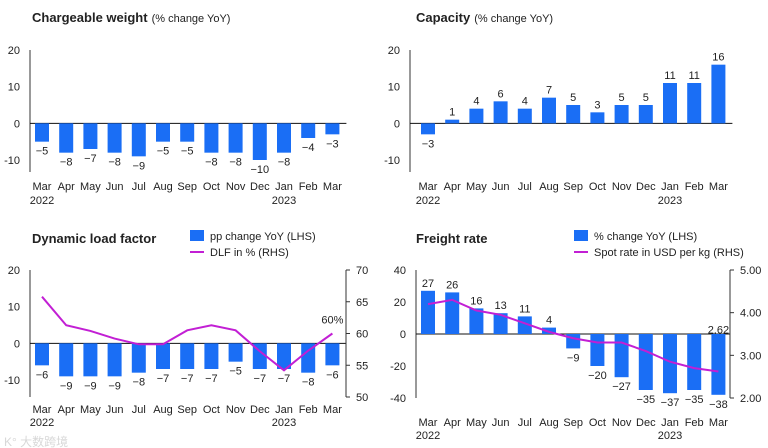 Image resolution: width=768 pixels, height=448 pixels. What do you see at coordinates (750, 314) in the screenshot?
I see `y2-tick-label: 4.00` at bounding box center [750, 314].